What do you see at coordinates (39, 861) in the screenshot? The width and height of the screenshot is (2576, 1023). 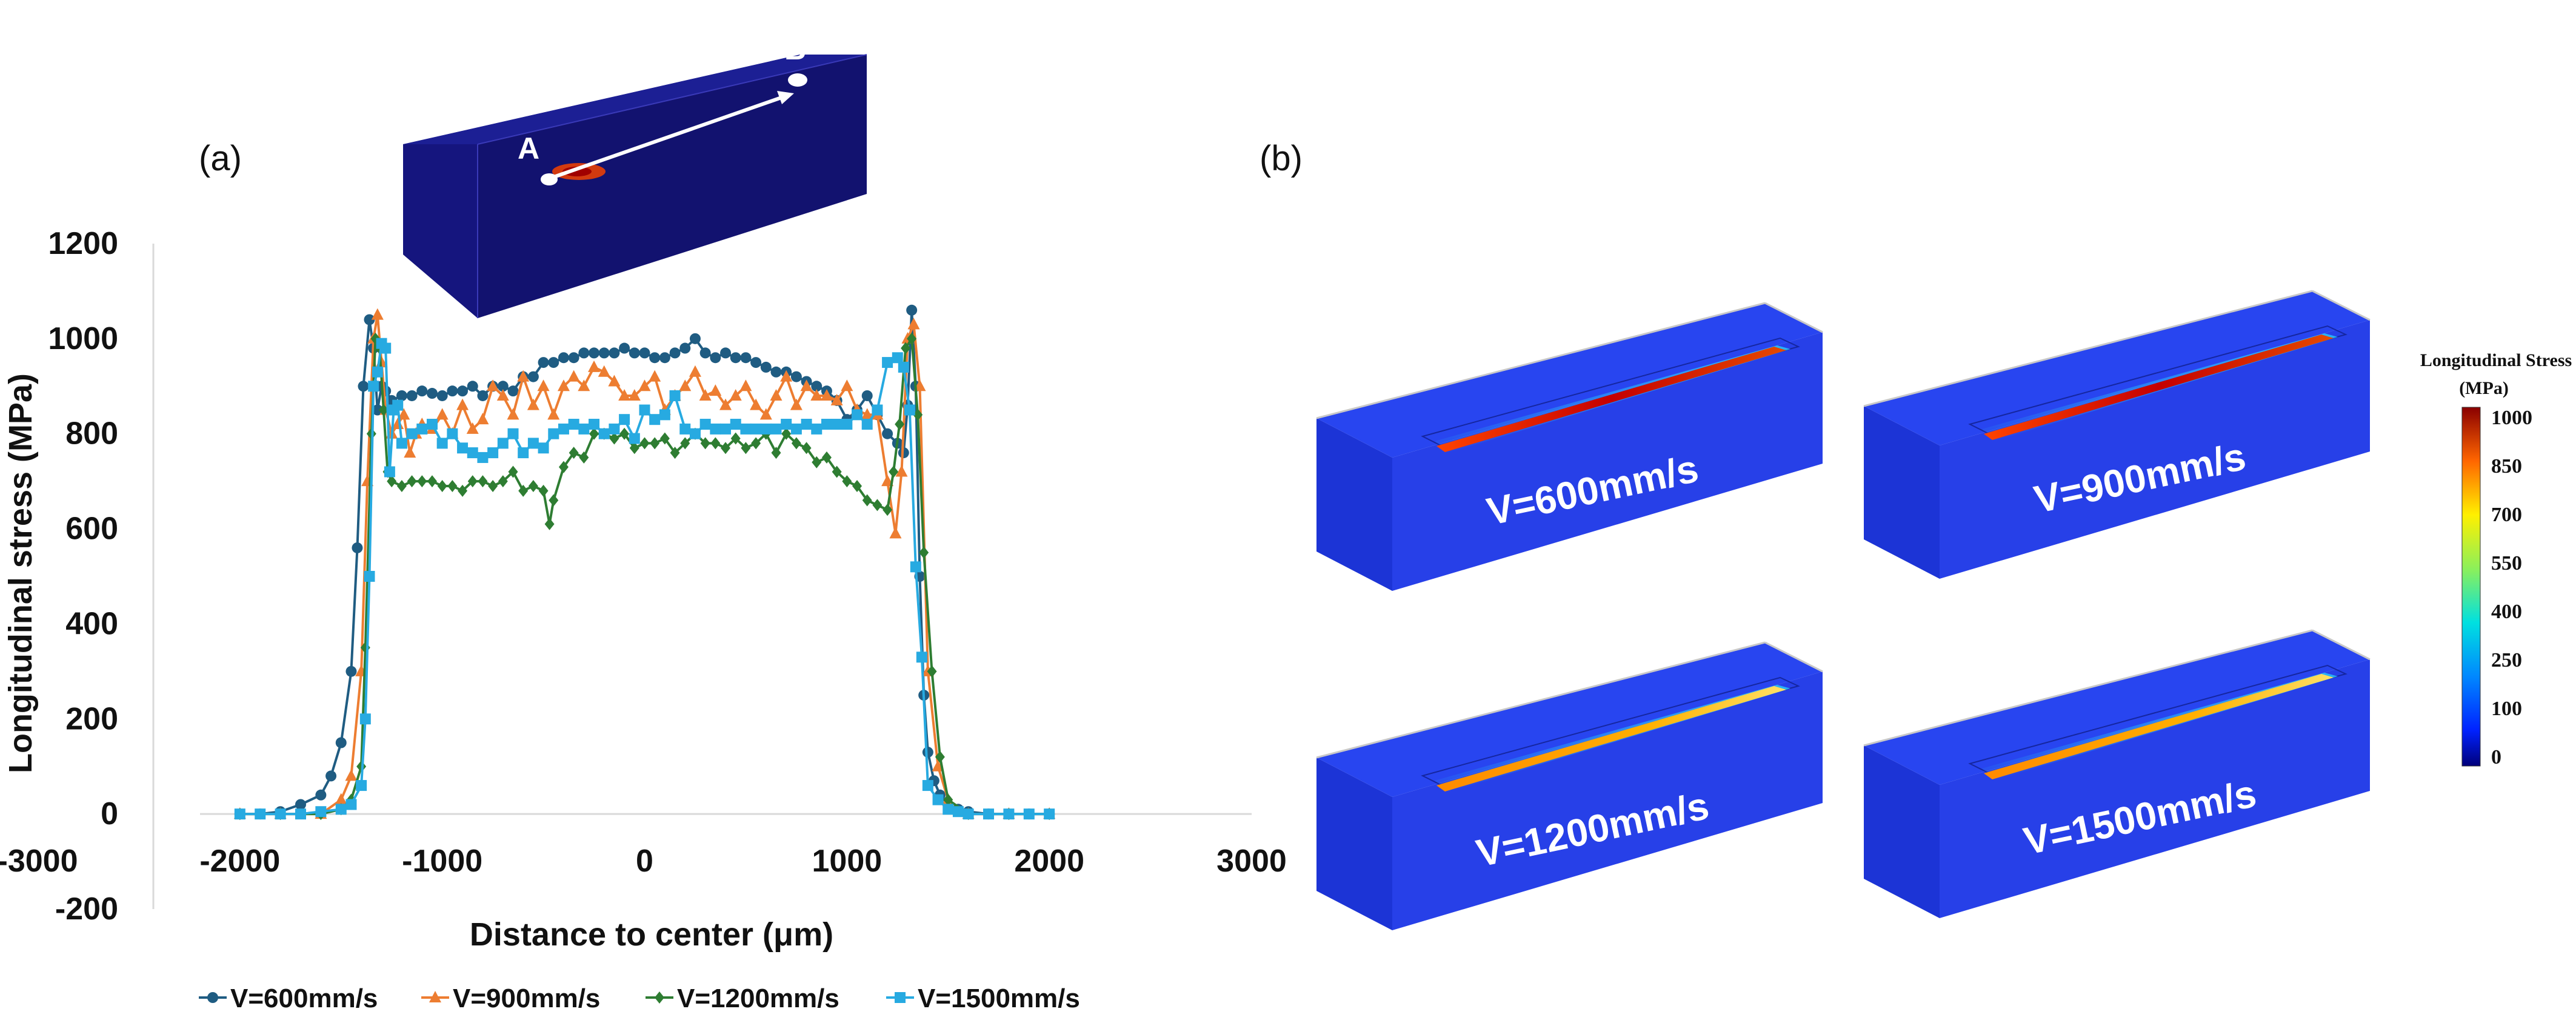 I see `x-tick-label: -3000` at bounding box center [39, 861].